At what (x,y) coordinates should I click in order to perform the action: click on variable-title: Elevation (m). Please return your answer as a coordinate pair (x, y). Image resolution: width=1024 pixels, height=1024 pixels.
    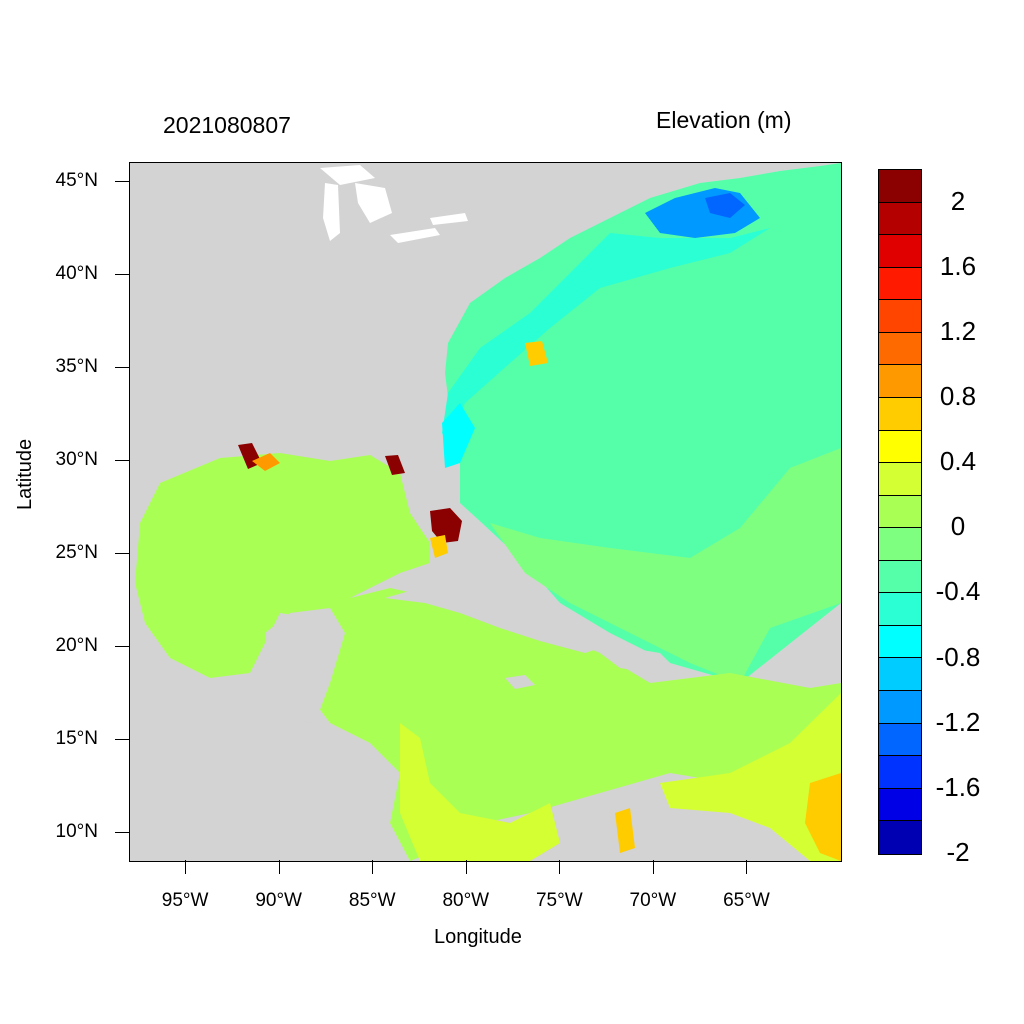
    Looking at the image, I should click on (724, 120).